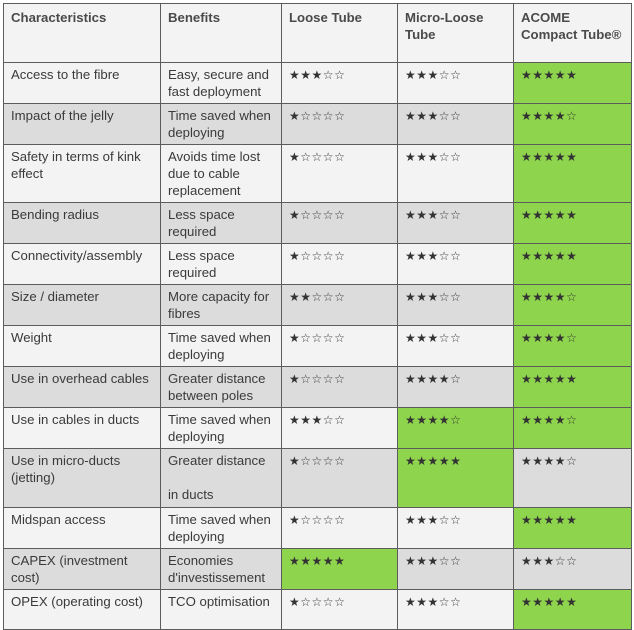 This screenshot has height=630, width=634. What do you see at coordinates (221, 428) in the screenshot?
I see `benefit-cell: Time saved when deploying` at bounding box center [221, 428].